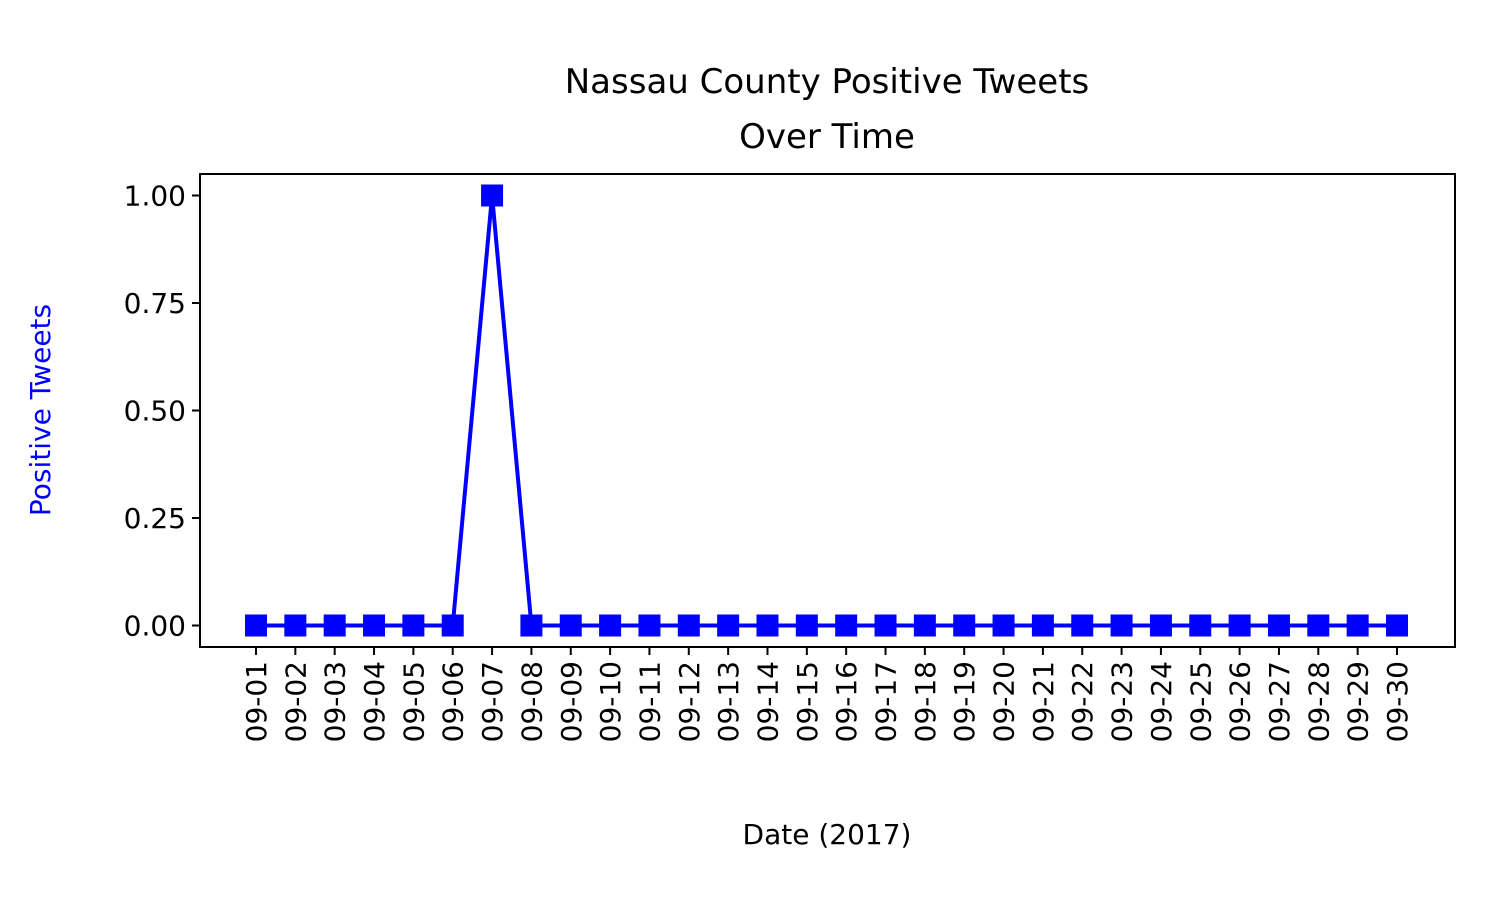 This screenshot has width=1500, height=900. What do you see at coordinates (1043, 701) in the screenshot?
I see `x-tick-label: 09-21` at bounding box center [1043, 701].